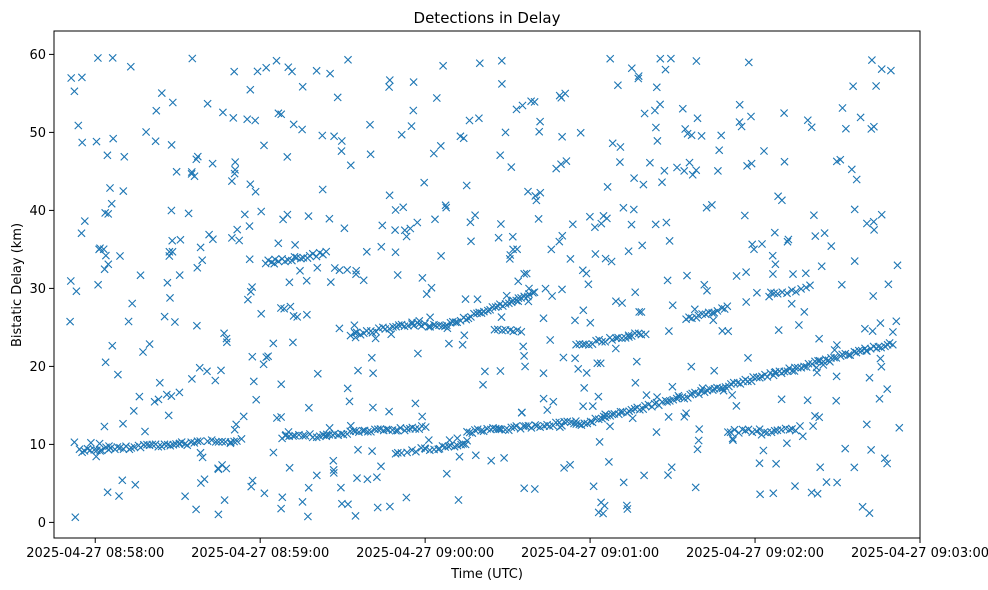 Image resolution: width=988 pixels, height=590 pixels. I want to click on x-tick-label: 2025-04-27 09:01:00, so click(590, 553).